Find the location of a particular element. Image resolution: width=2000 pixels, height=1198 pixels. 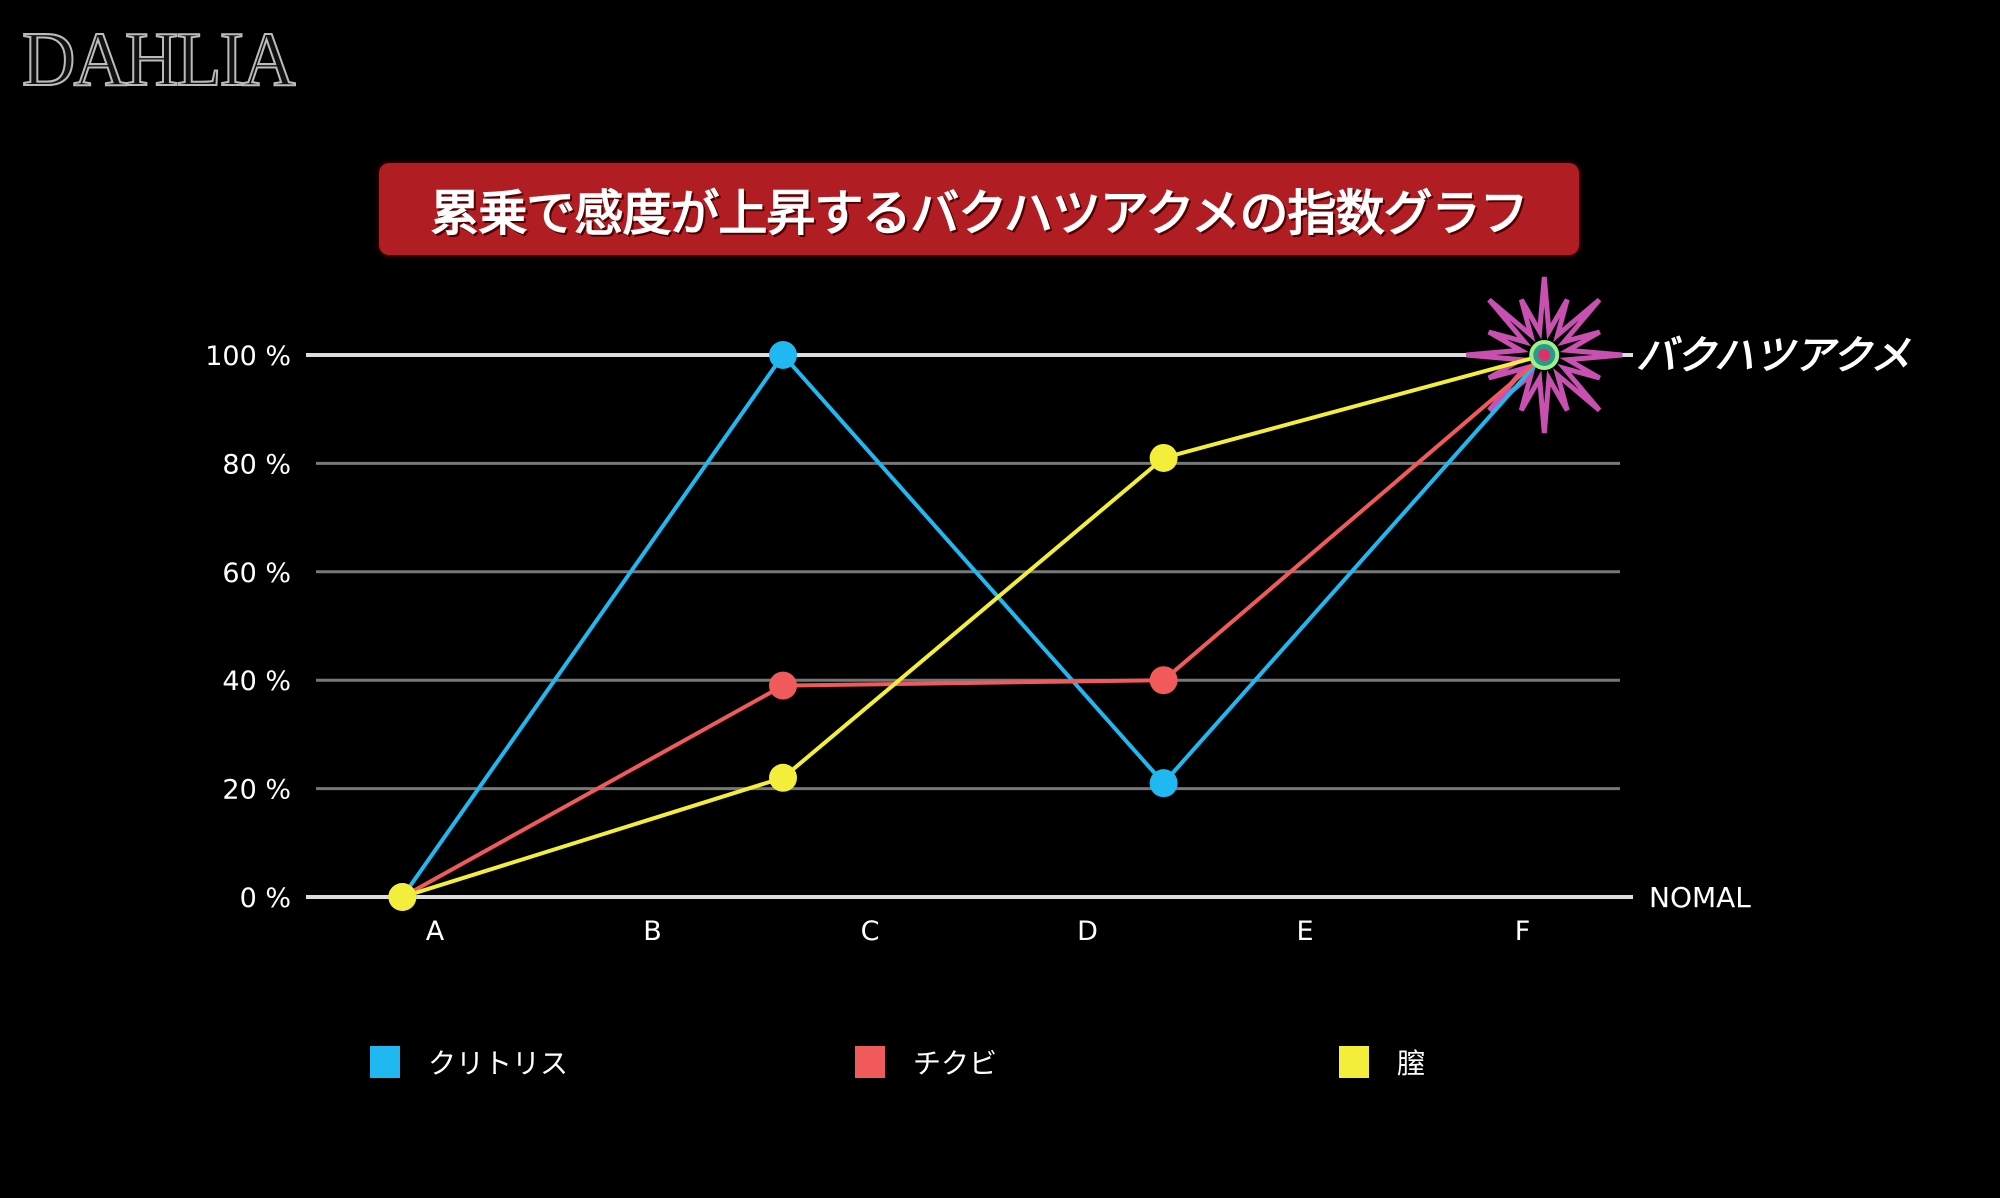

x-tick-label: B is located at coordinates (652, 931).